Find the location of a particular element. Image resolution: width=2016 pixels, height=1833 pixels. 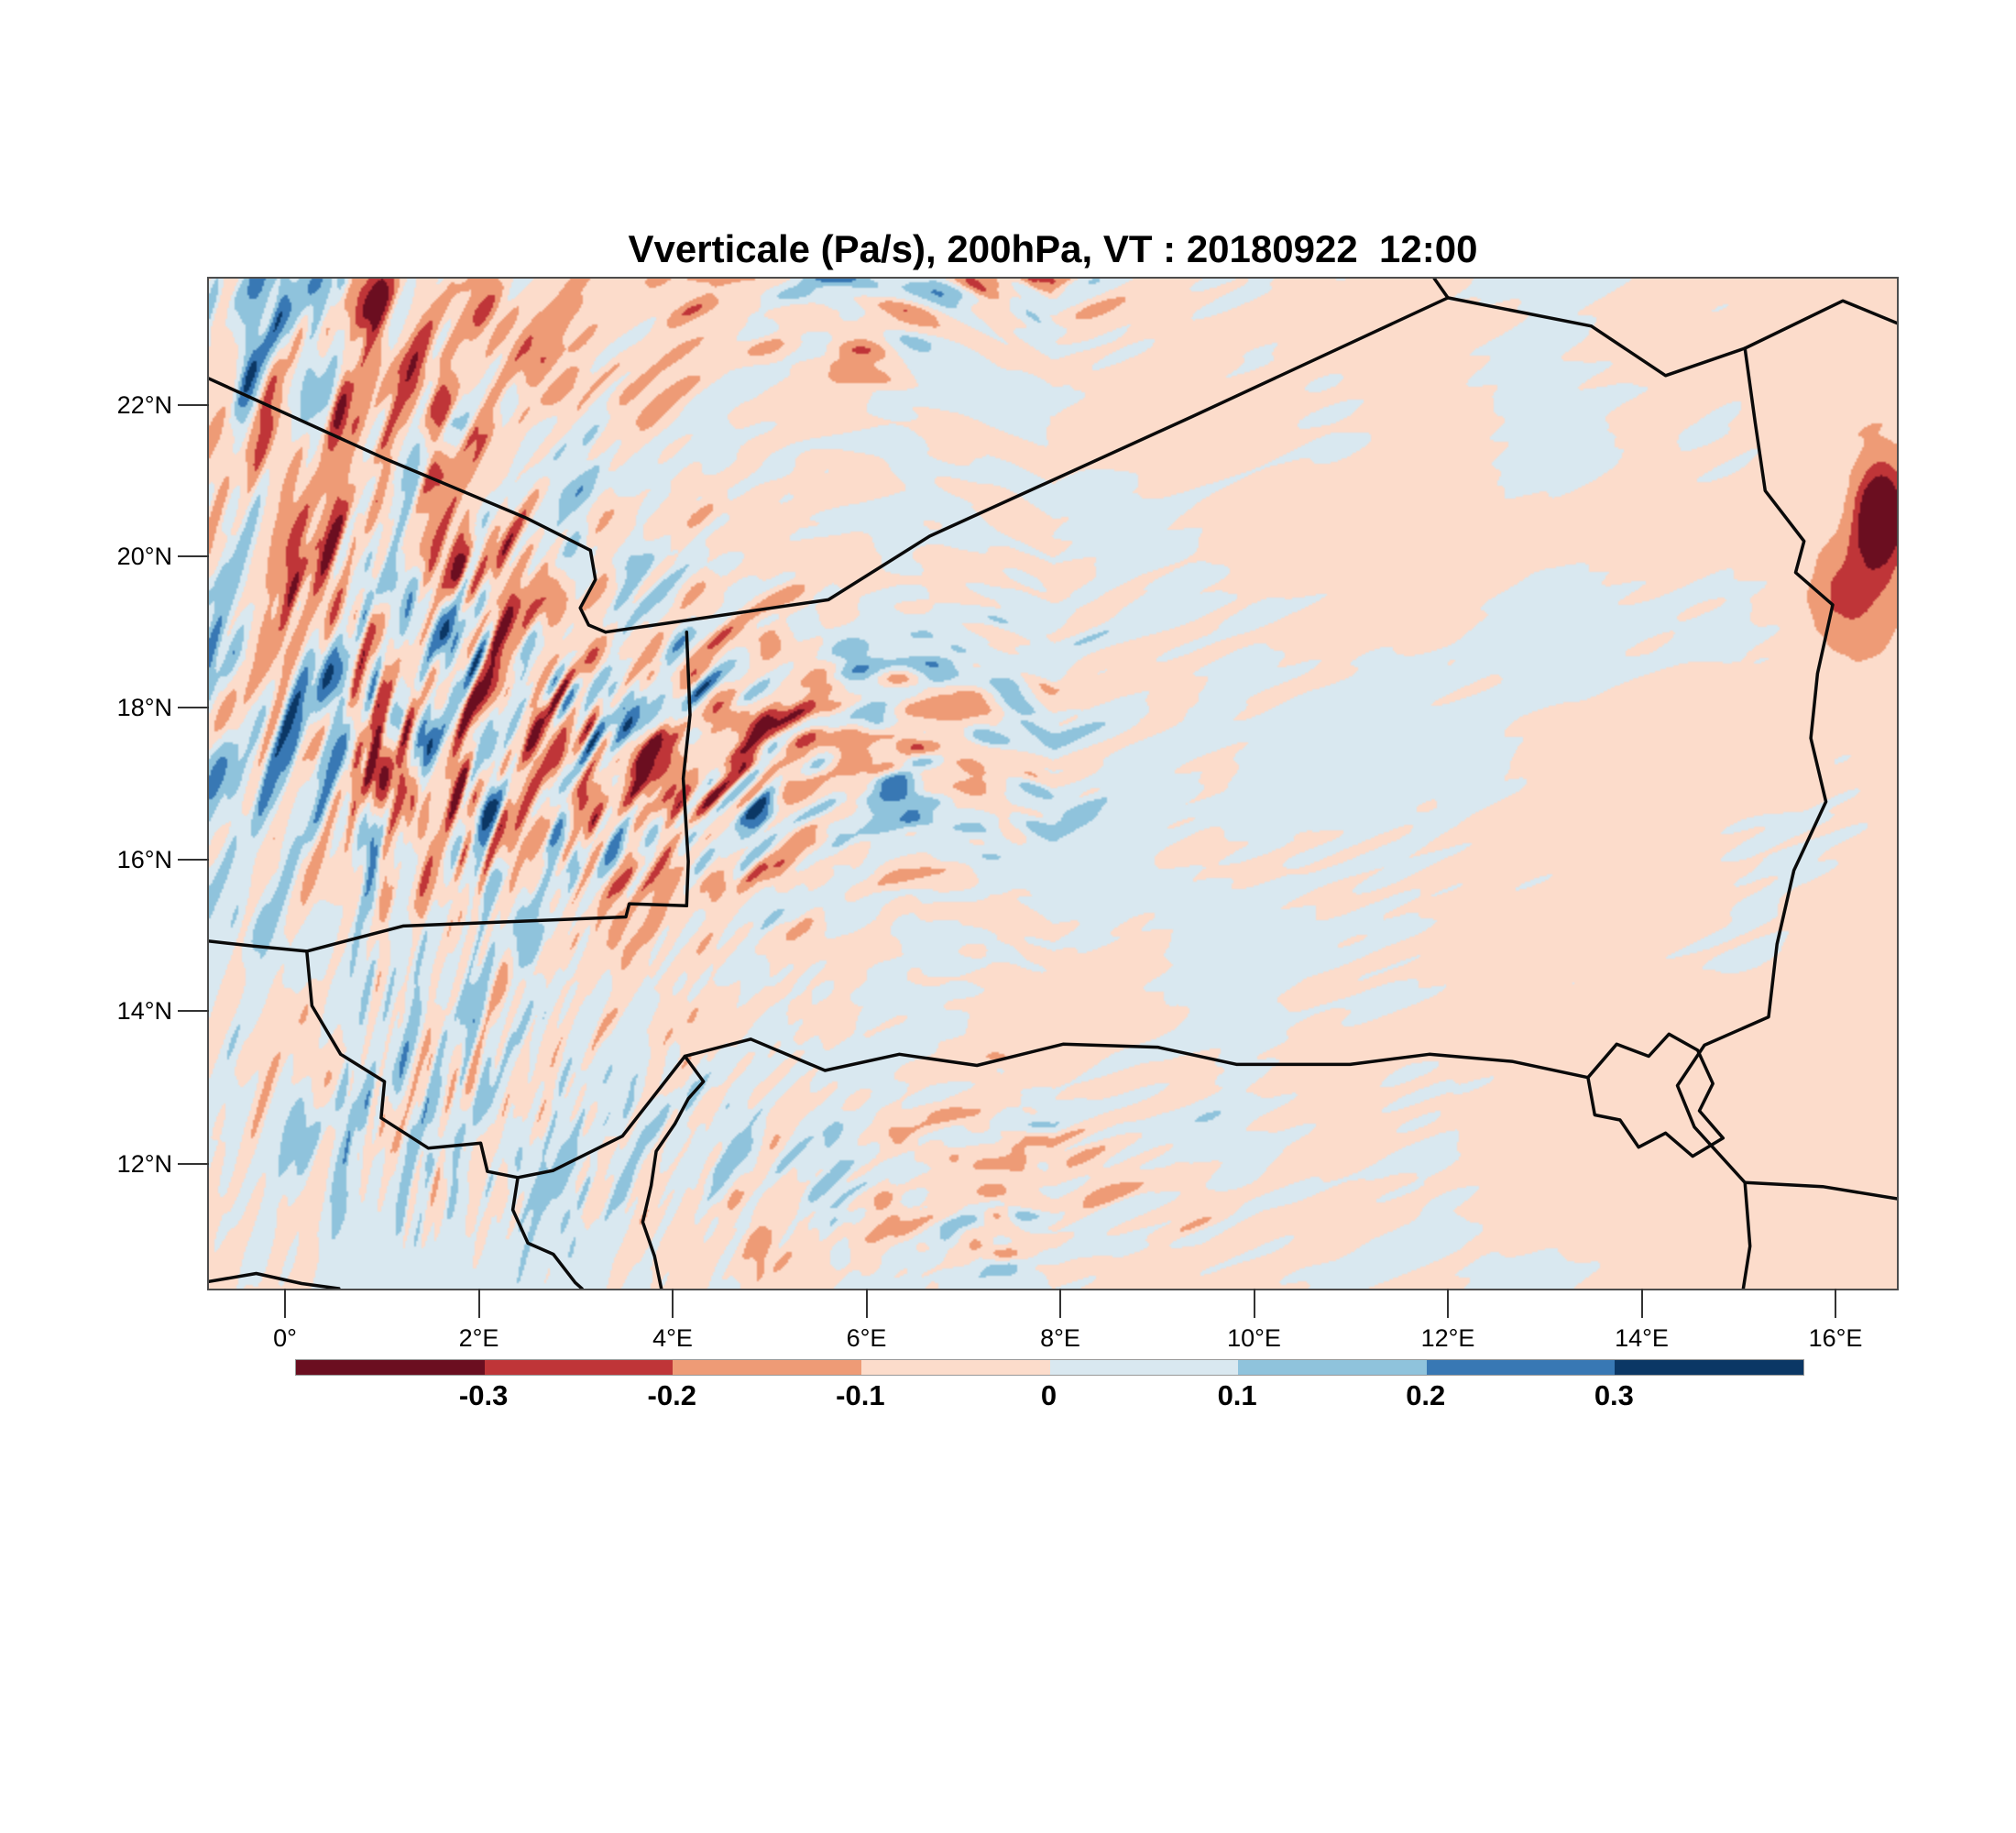

y-tick-label: 20°N is located at coordinates (144, 556).